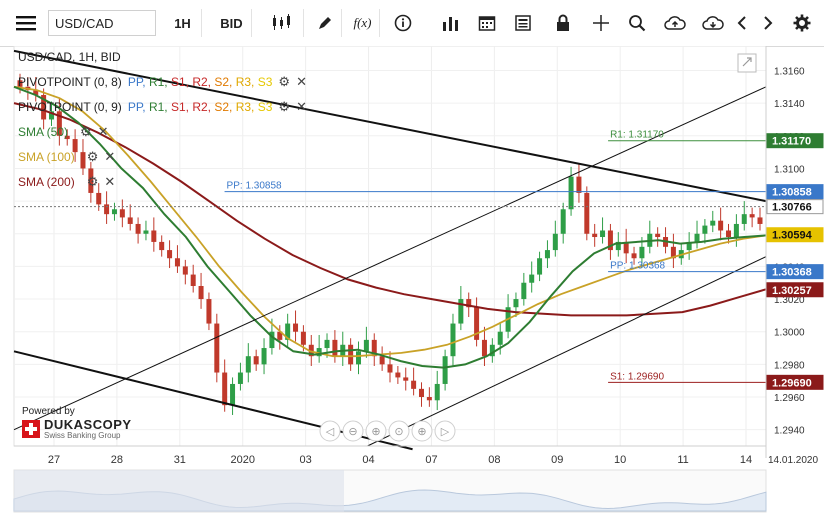  I want to click on info-icon, so click(403, 23).